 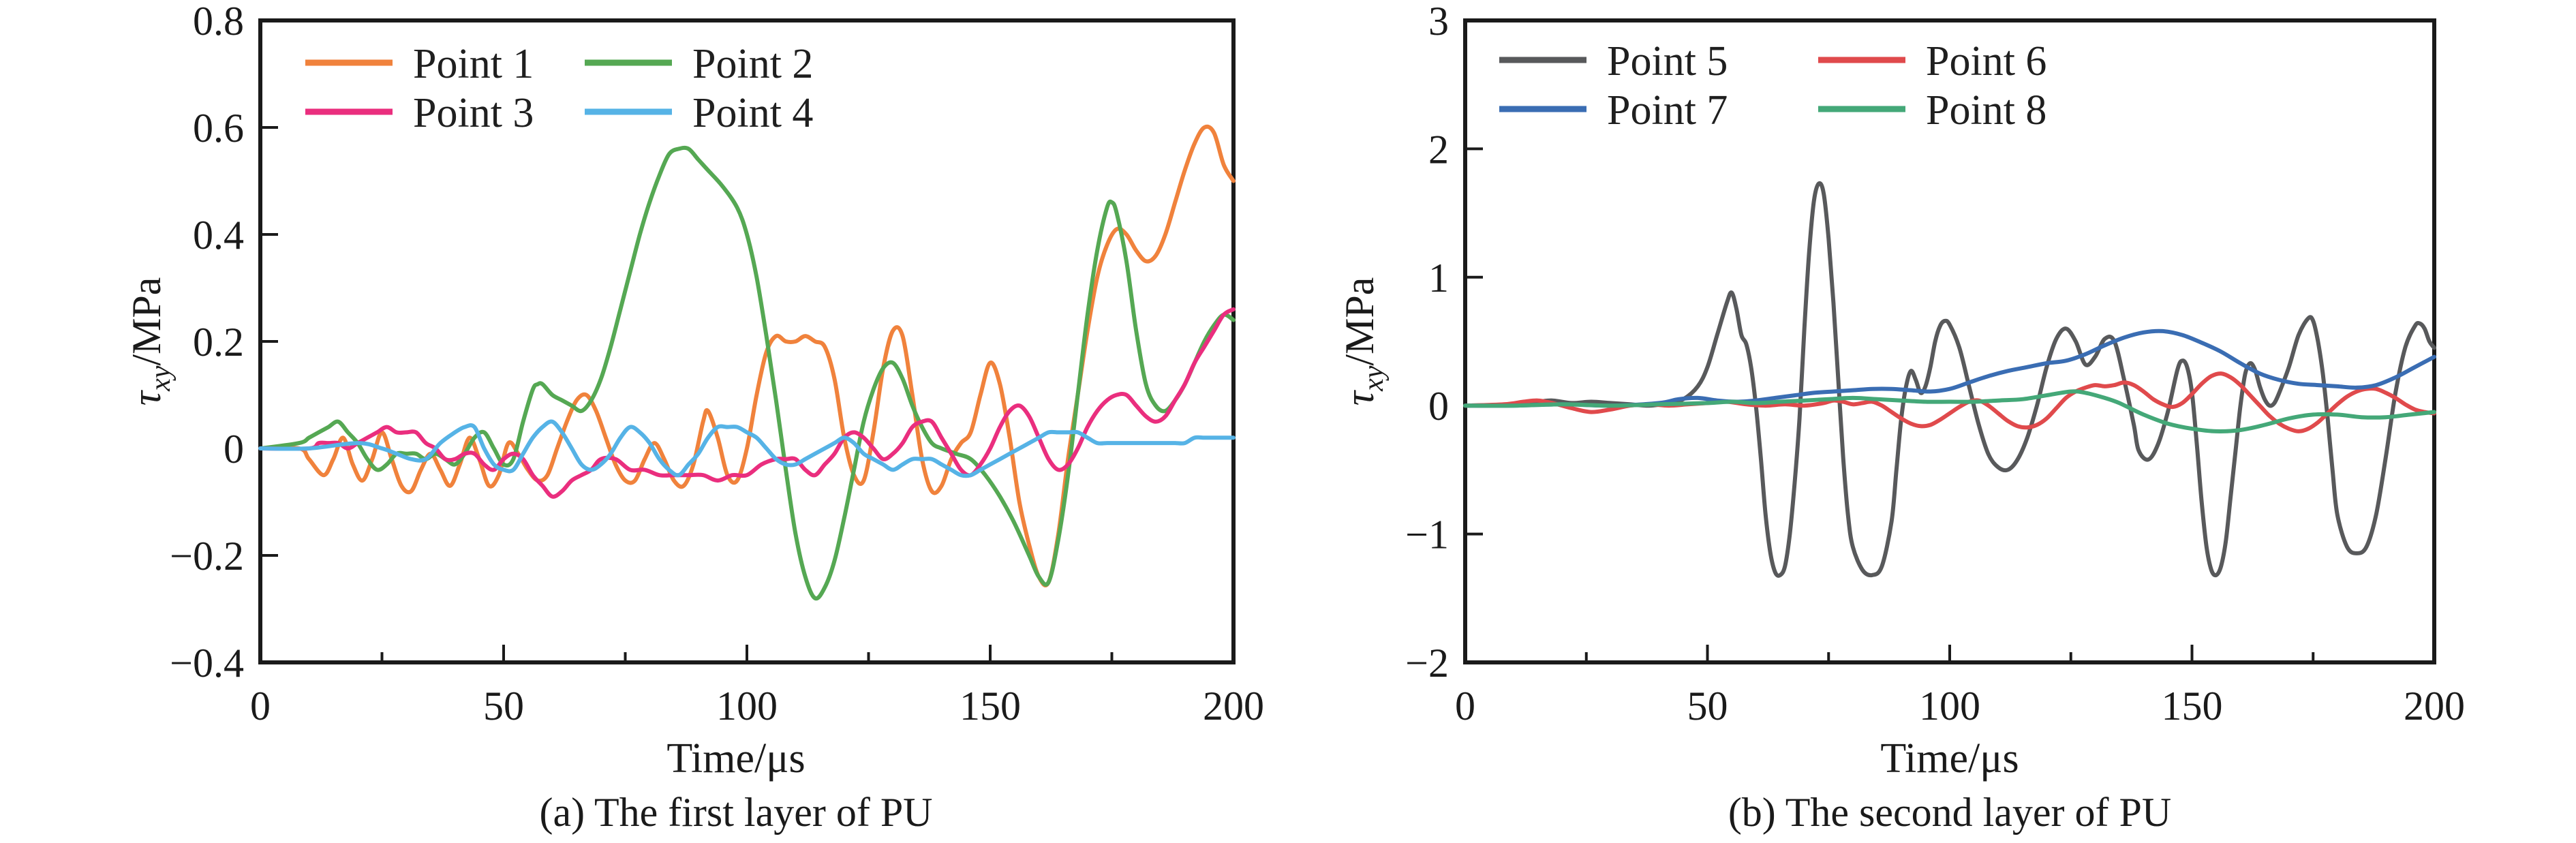 I want to click on chart-a-y-axis-title: τxy/MPa, so click(x=150, y=341).